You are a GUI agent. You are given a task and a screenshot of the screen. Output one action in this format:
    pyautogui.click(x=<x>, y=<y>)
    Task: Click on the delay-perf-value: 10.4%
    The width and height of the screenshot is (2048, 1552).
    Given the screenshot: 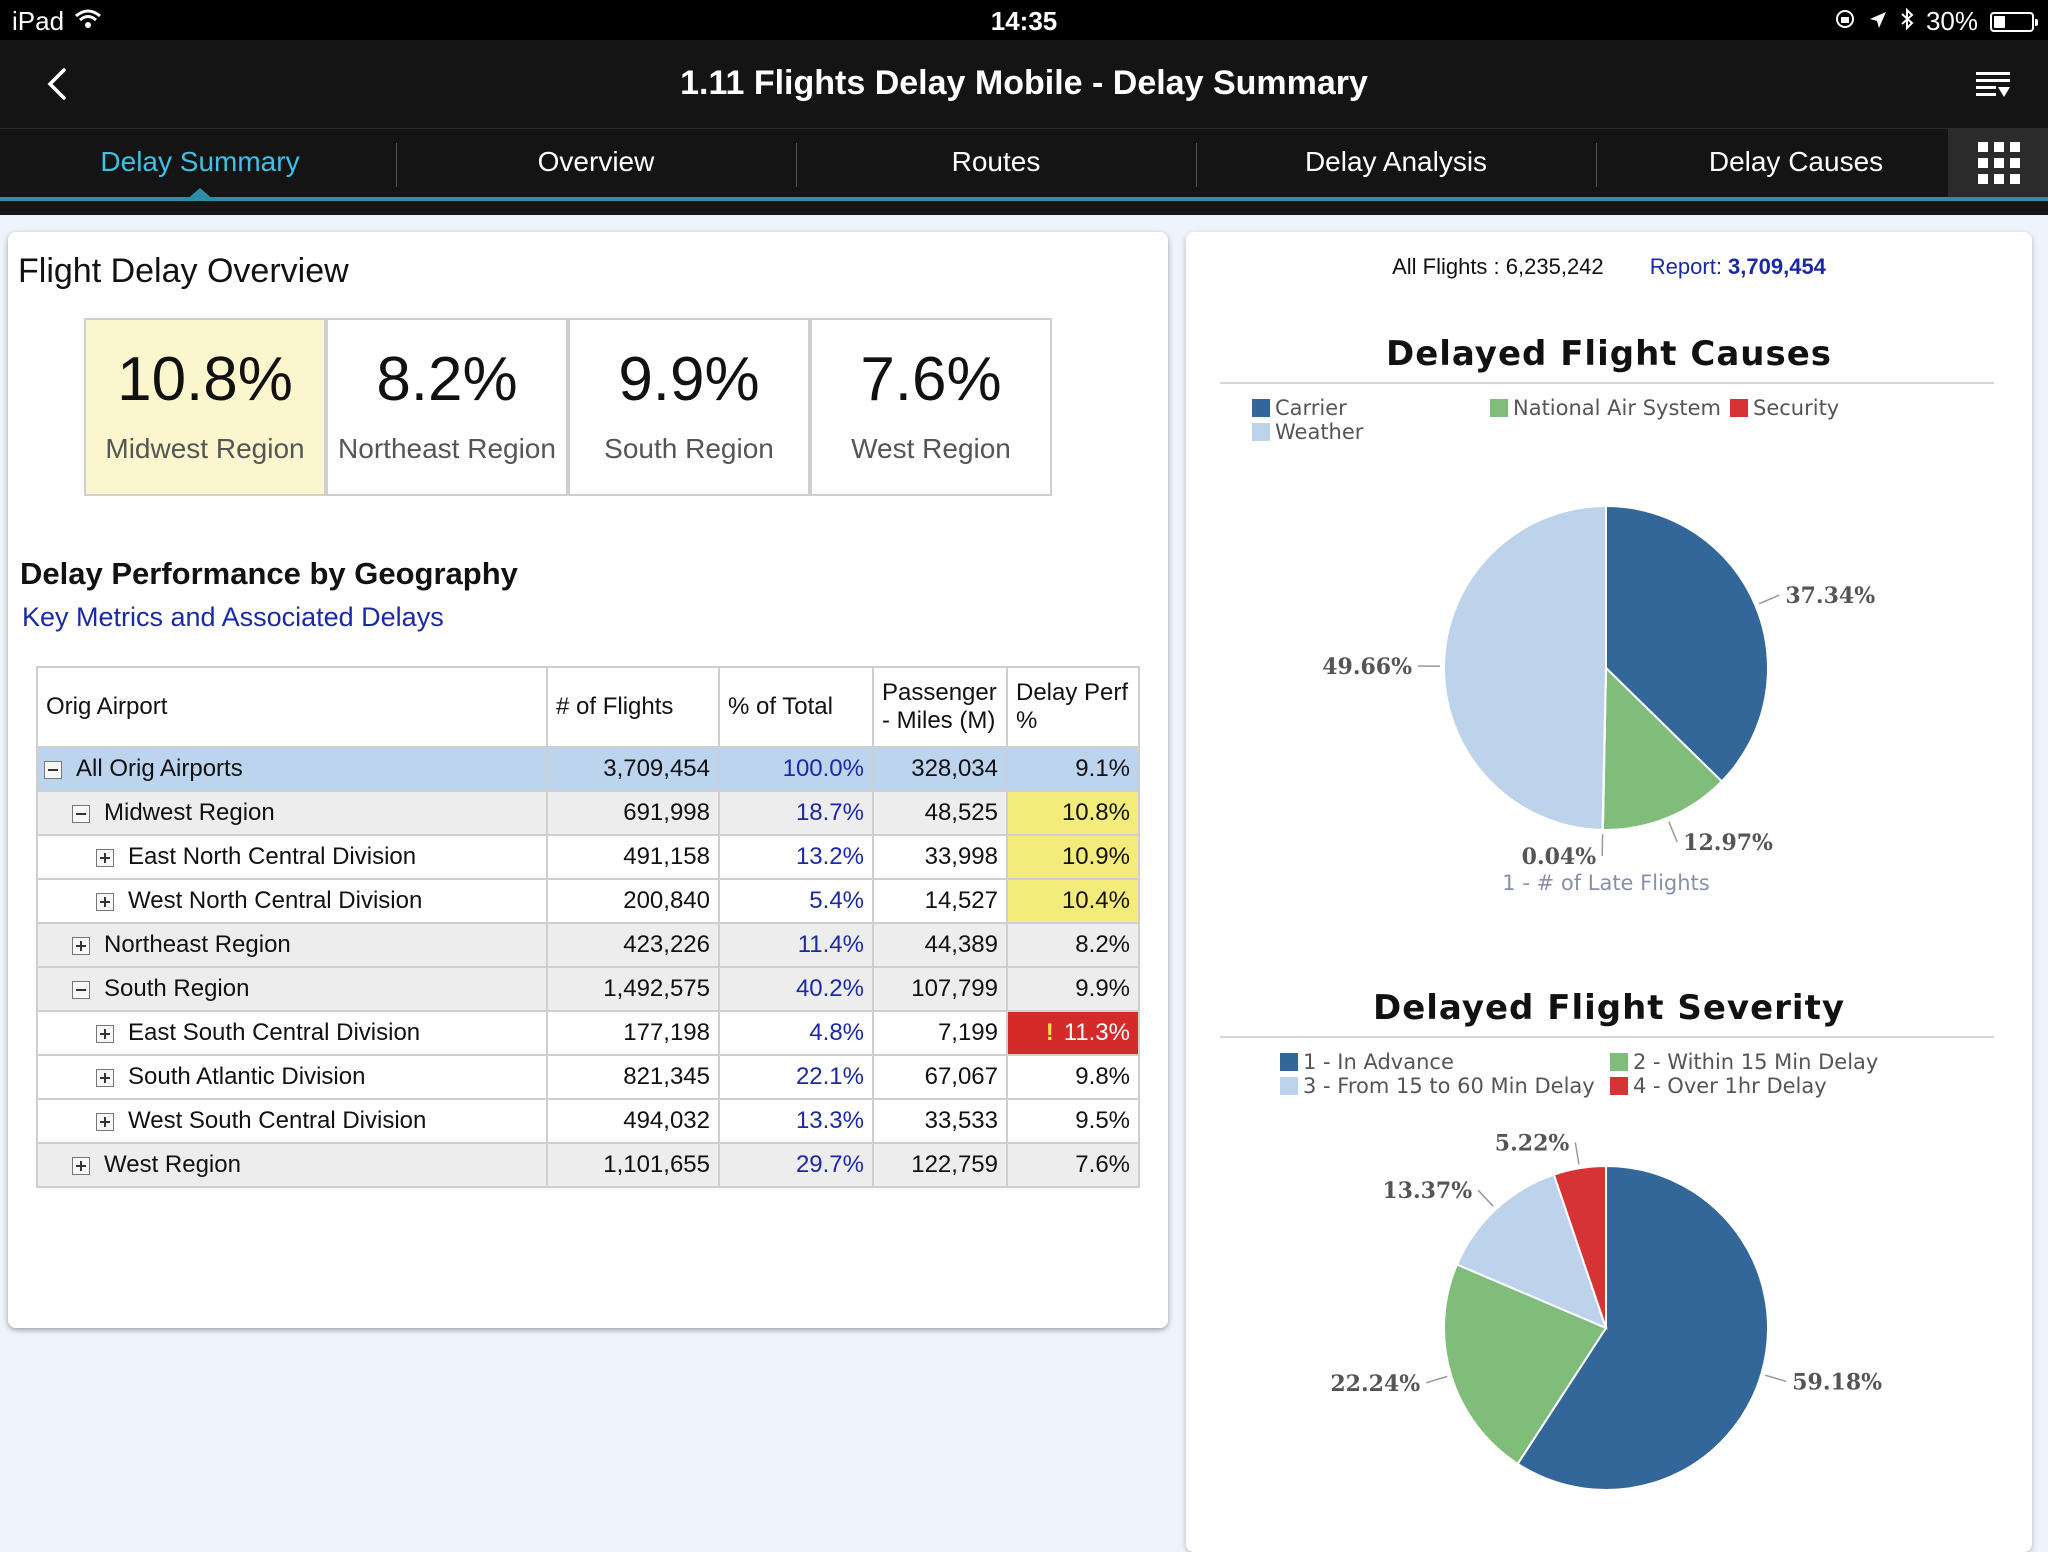 What is the action you would take?
    pyautogui.click(x=1096, y=900)
    